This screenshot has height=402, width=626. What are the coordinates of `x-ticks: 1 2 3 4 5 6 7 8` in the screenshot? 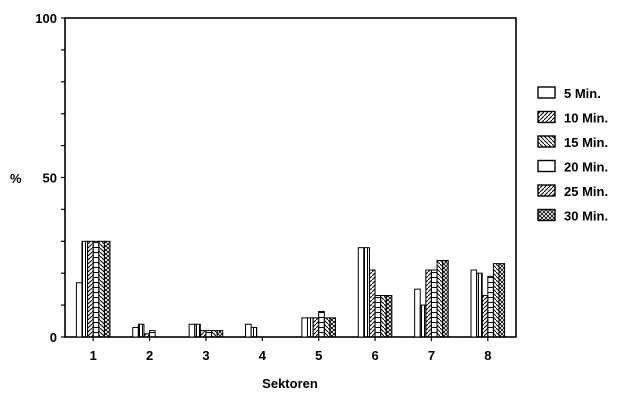 It's located at (290, 350).